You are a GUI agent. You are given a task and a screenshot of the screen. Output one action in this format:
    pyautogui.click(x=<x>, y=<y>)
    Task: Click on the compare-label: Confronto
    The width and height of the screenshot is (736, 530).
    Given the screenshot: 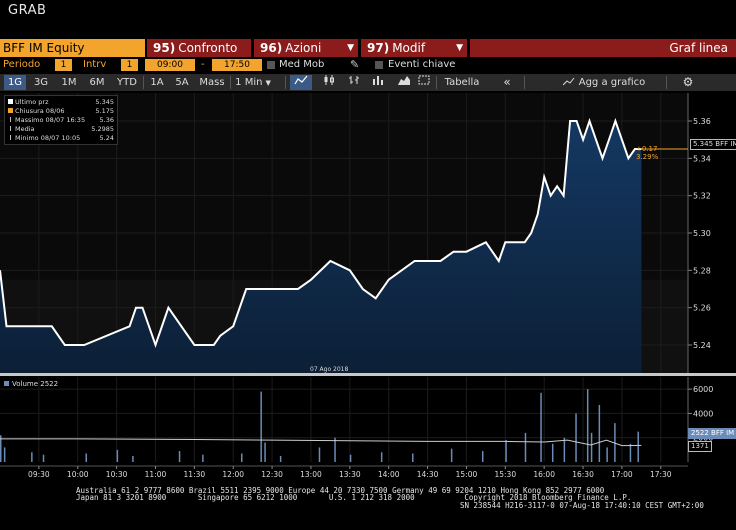 What is the action you would take?
    pyautogui.click(x=208, y=48)
    